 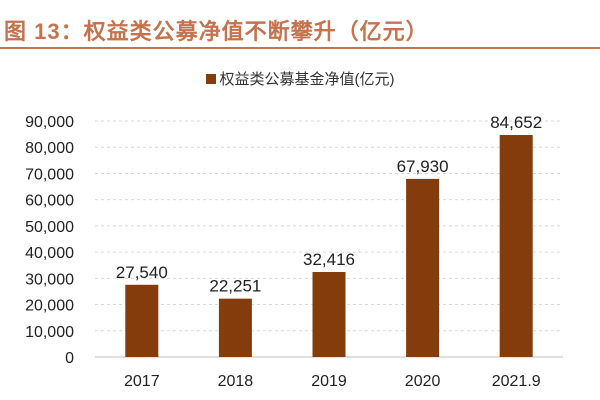 What do you see at coordinates (49, 122) in the screenshot?
I see `y-tick-label: 90,000` at bounding box center [49, 122].